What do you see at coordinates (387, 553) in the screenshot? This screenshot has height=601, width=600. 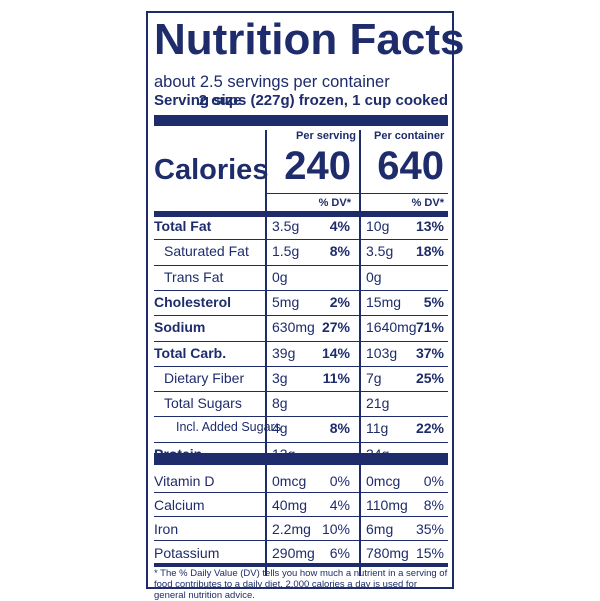 I see `container-amount: 780mg` at bounding box center [387, 553].